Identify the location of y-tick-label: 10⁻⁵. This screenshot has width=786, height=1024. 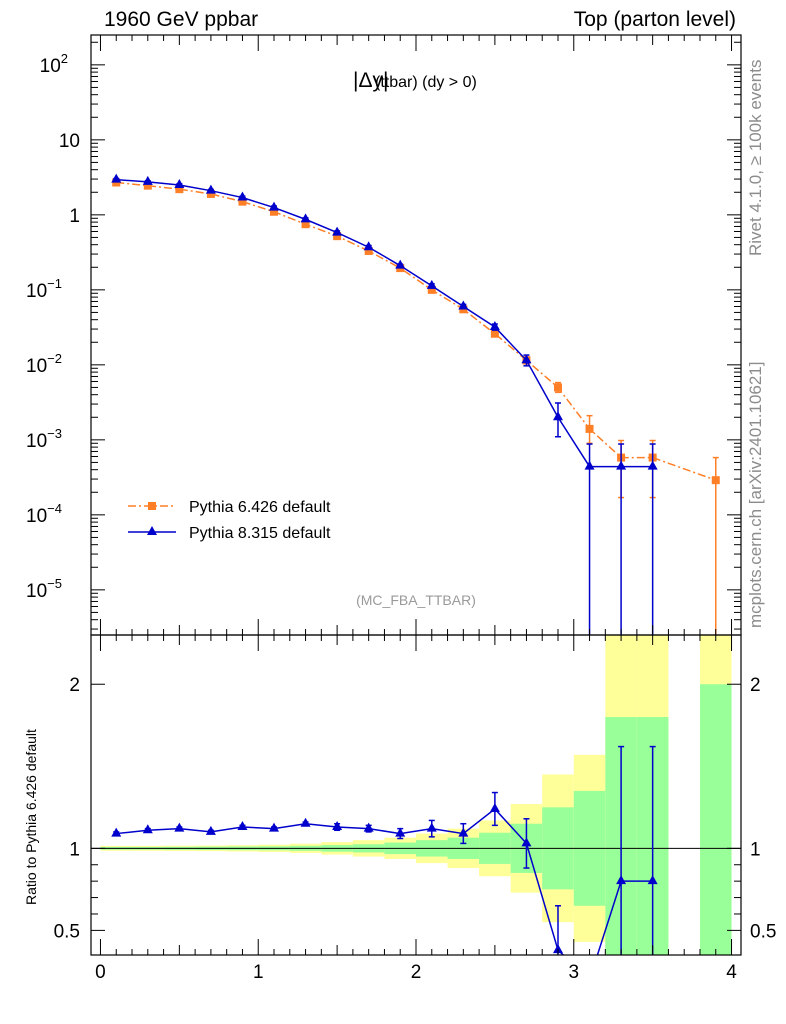
(44, 589).